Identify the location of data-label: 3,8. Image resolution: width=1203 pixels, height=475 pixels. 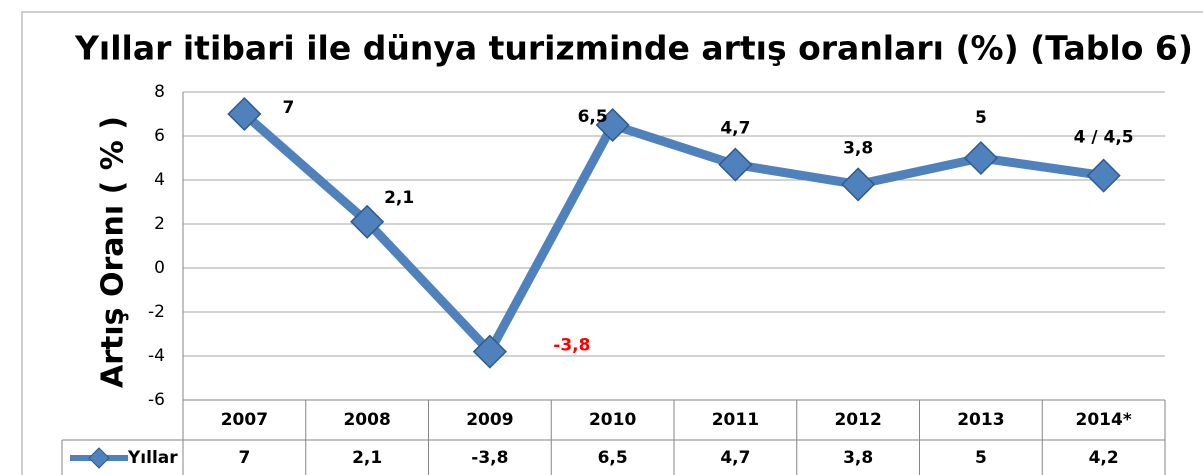
(858, 148).